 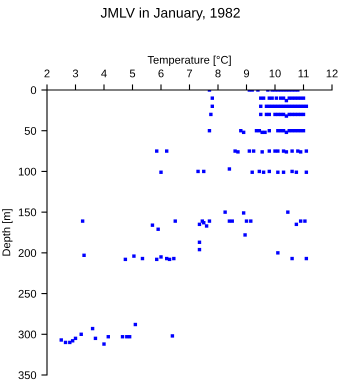 I want to click on x-tick-label: 12, so click(x=332, y=74).